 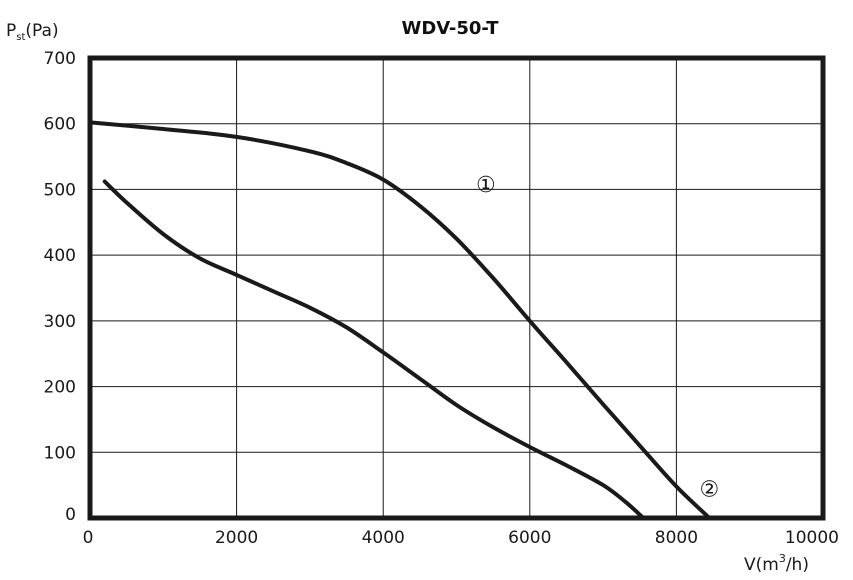 What do you see at coordinates (60, 322) in the screenshot?
I see `y-tick-label: 300` at bounding box center [60, 322].